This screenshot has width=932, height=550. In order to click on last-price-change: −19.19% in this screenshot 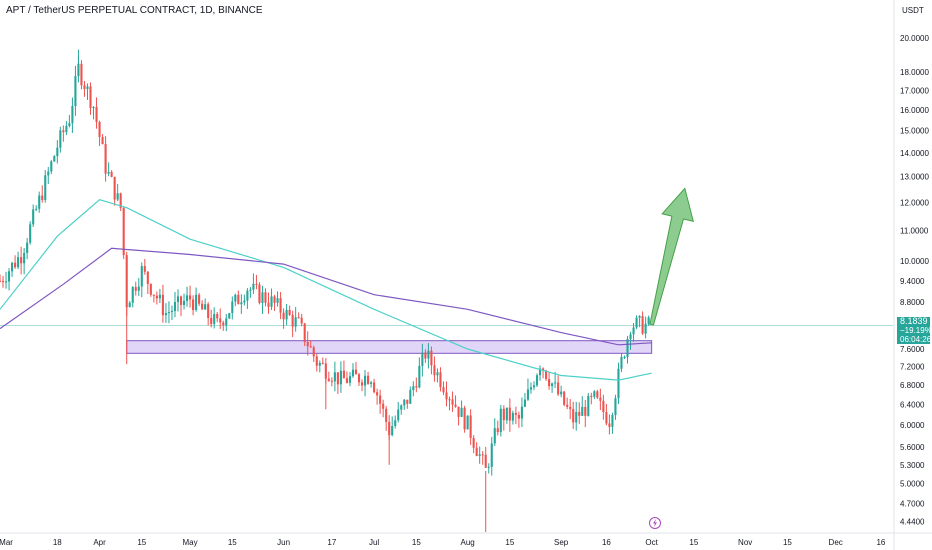, I will do `click(916, 330)`.